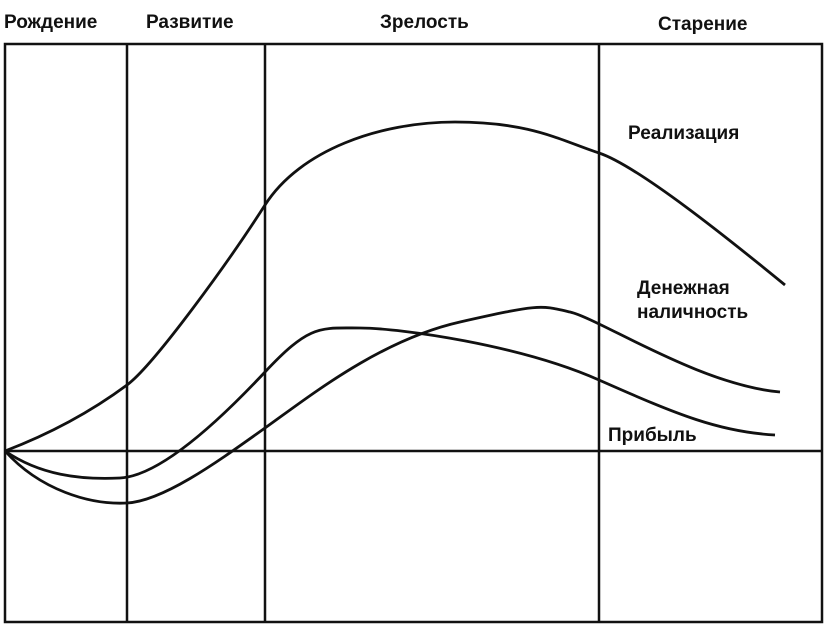 Image resolution: width=826 pixels, height=627 pixels. What do you see at coordinates (683, 288) in the screenshot?
I see `curve-label: Денежная` at bounding box center [683, 288].